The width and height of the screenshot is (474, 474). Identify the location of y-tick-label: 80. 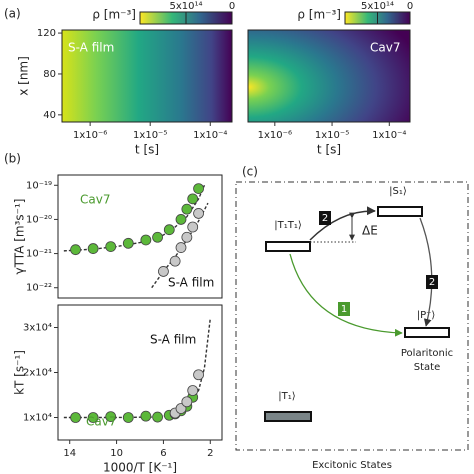
(49, 74).